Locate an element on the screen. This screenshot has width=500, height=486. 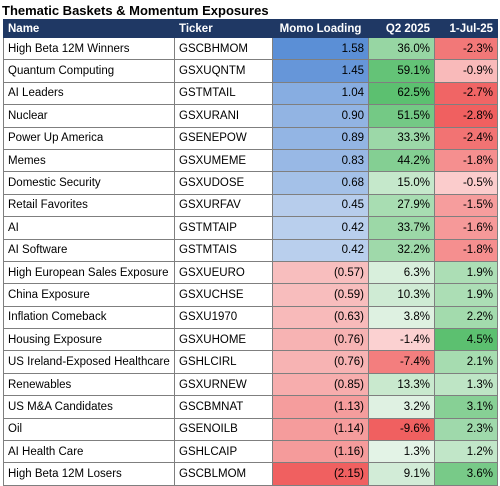
cell-1-jul-25: 2.3% is located at coordinates (466, 429).